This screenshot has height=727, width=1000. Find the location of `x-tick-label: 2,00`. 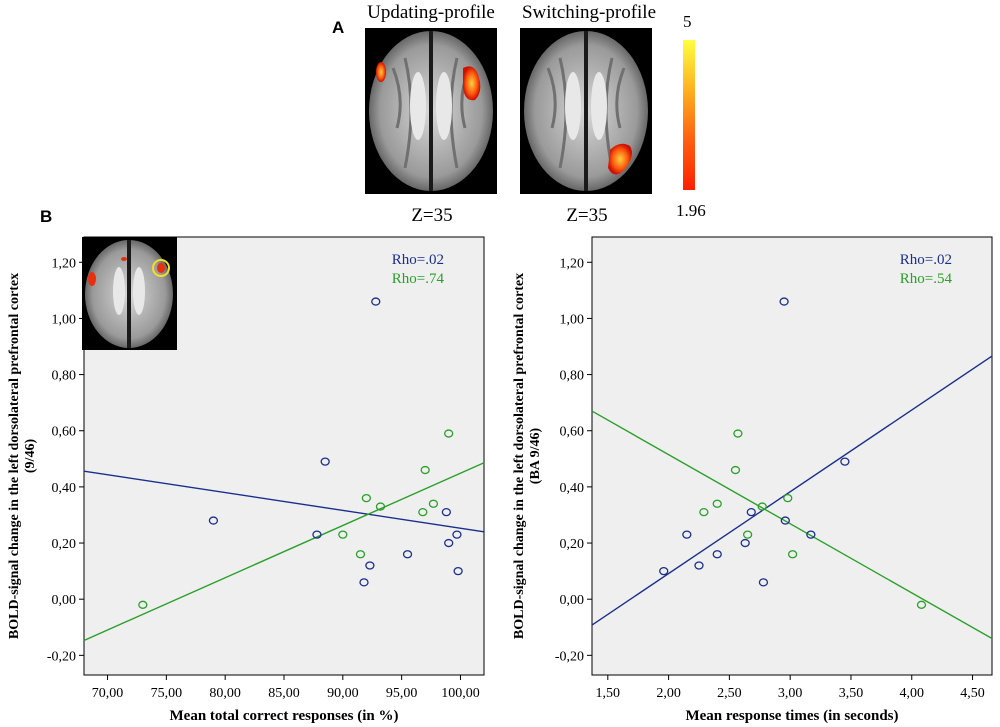

x-tick-label: 2,00 is located at coordinates (668, 693).